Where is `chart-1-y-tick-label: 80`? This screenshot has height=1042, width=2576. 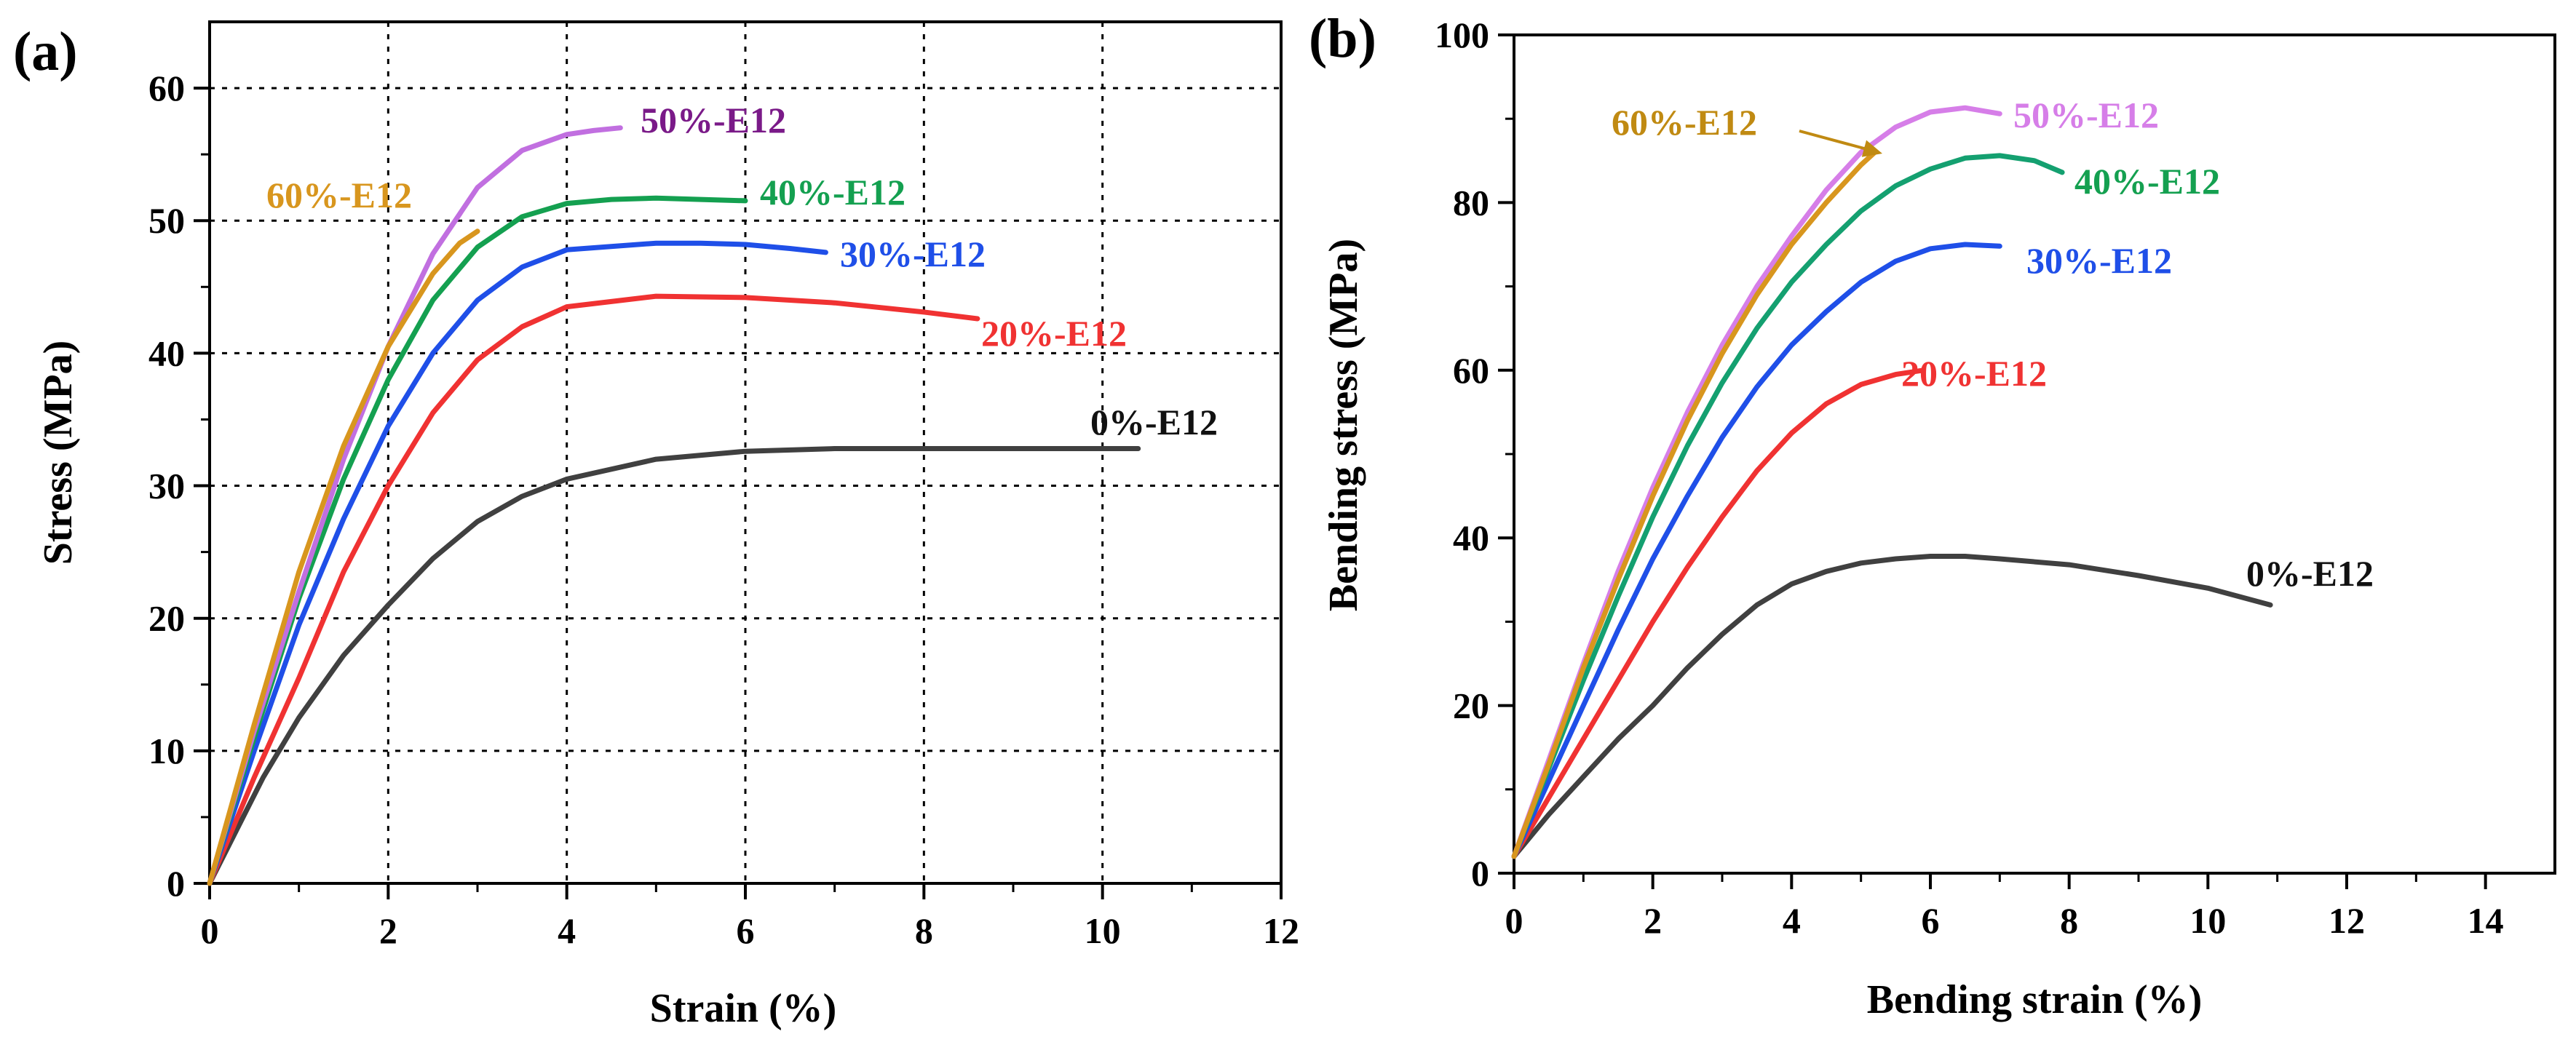 chart-1-y-tick-label: 80 is located at coordinates (1471, 202).